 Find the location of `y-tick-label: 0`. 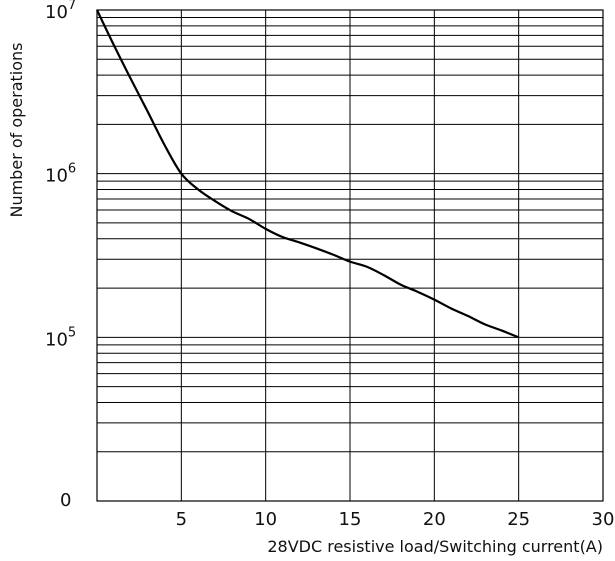

y-tick-label: 0 is located at coordinates (65, 500).